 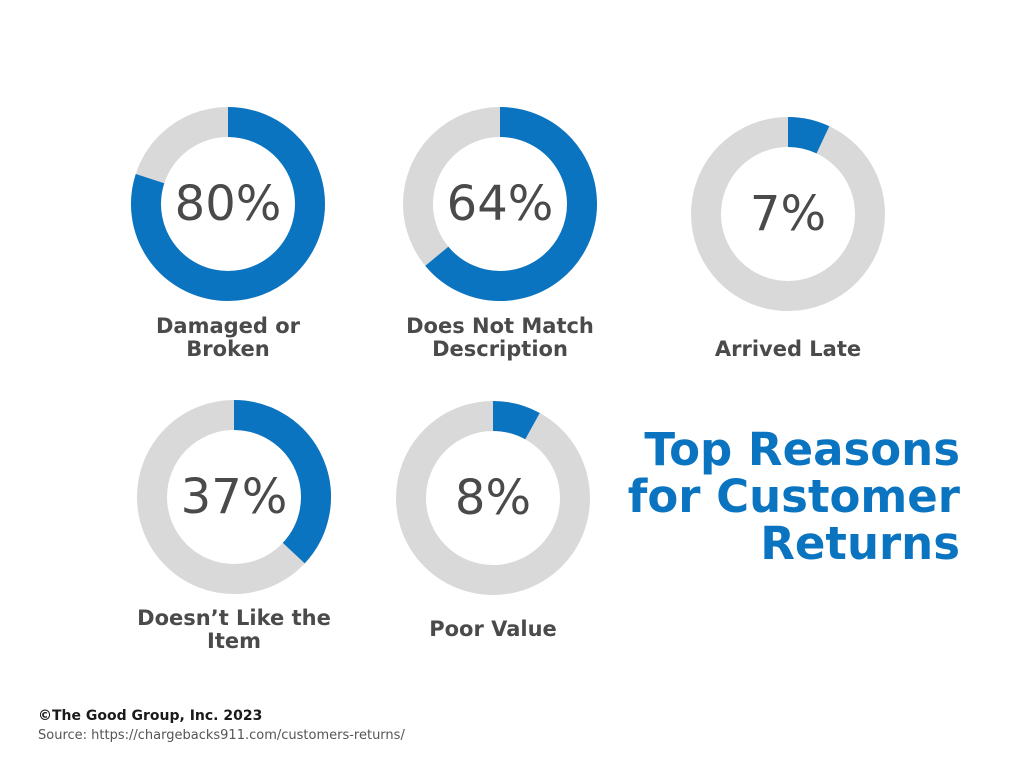 I want to click on donut-chart-dislike: 37%, so click(x=234, y=497).